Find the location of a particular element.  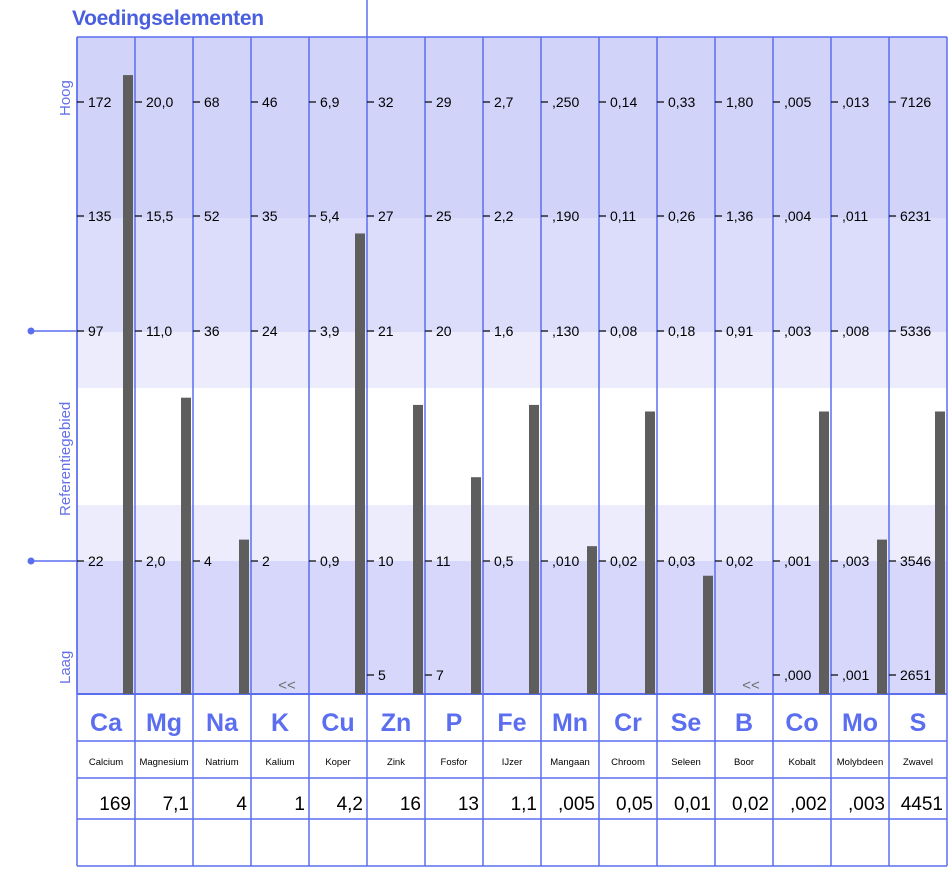

scale-label: 6,9 is located at coordinates (330, 102).